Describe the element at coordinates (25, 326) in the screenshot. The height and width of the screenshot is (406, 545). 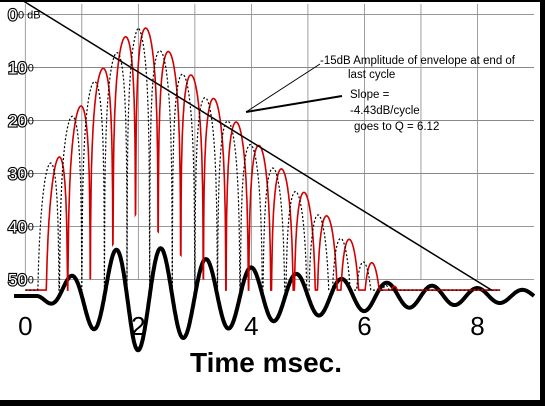
I see `x-tick-label: 0` at that location.